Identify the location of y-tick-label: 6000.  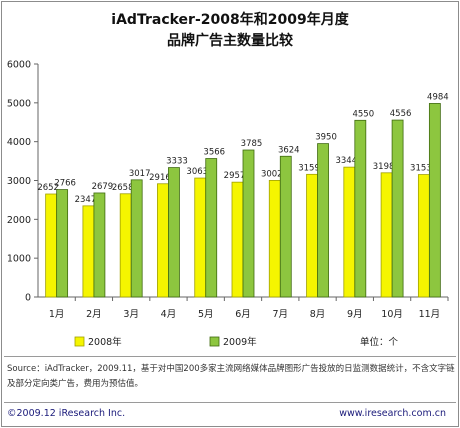
(19, 65).